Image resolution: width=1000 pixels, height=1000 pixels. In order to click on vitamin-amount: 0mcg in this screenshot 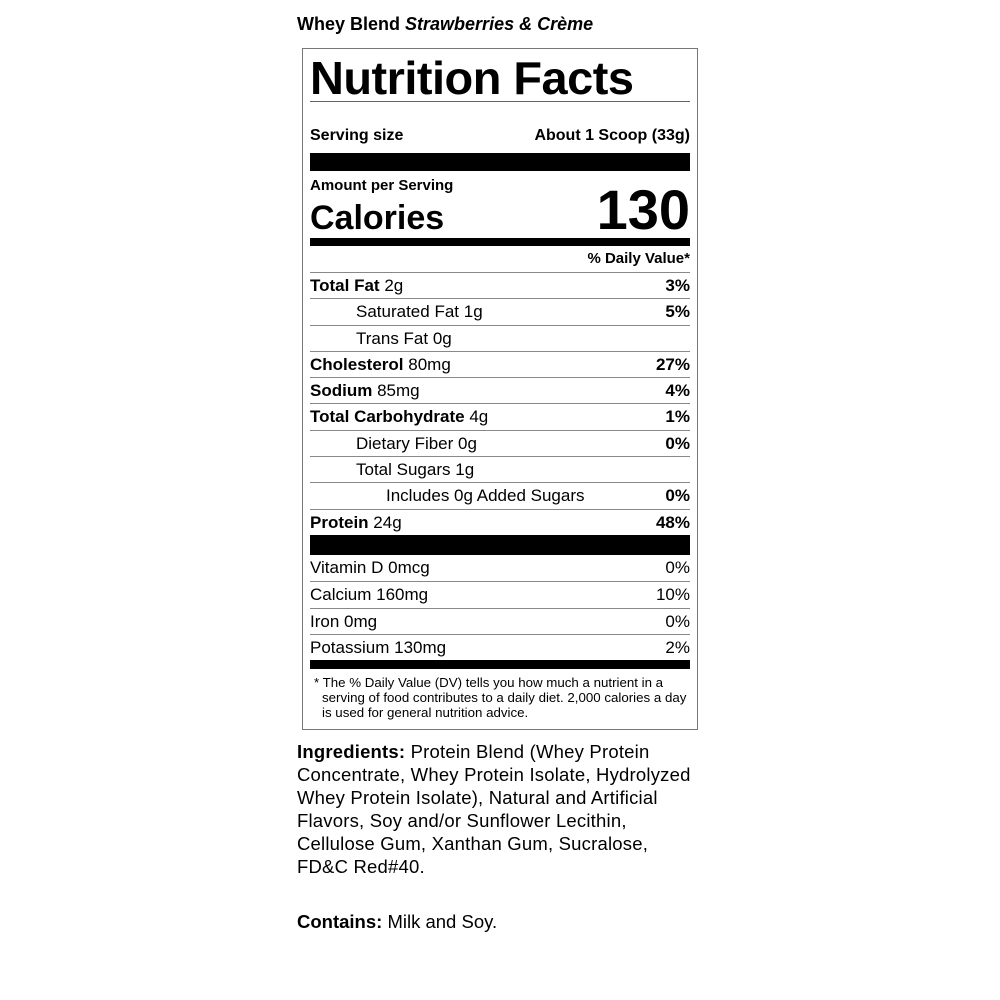, I will do `click(409, 567)`.